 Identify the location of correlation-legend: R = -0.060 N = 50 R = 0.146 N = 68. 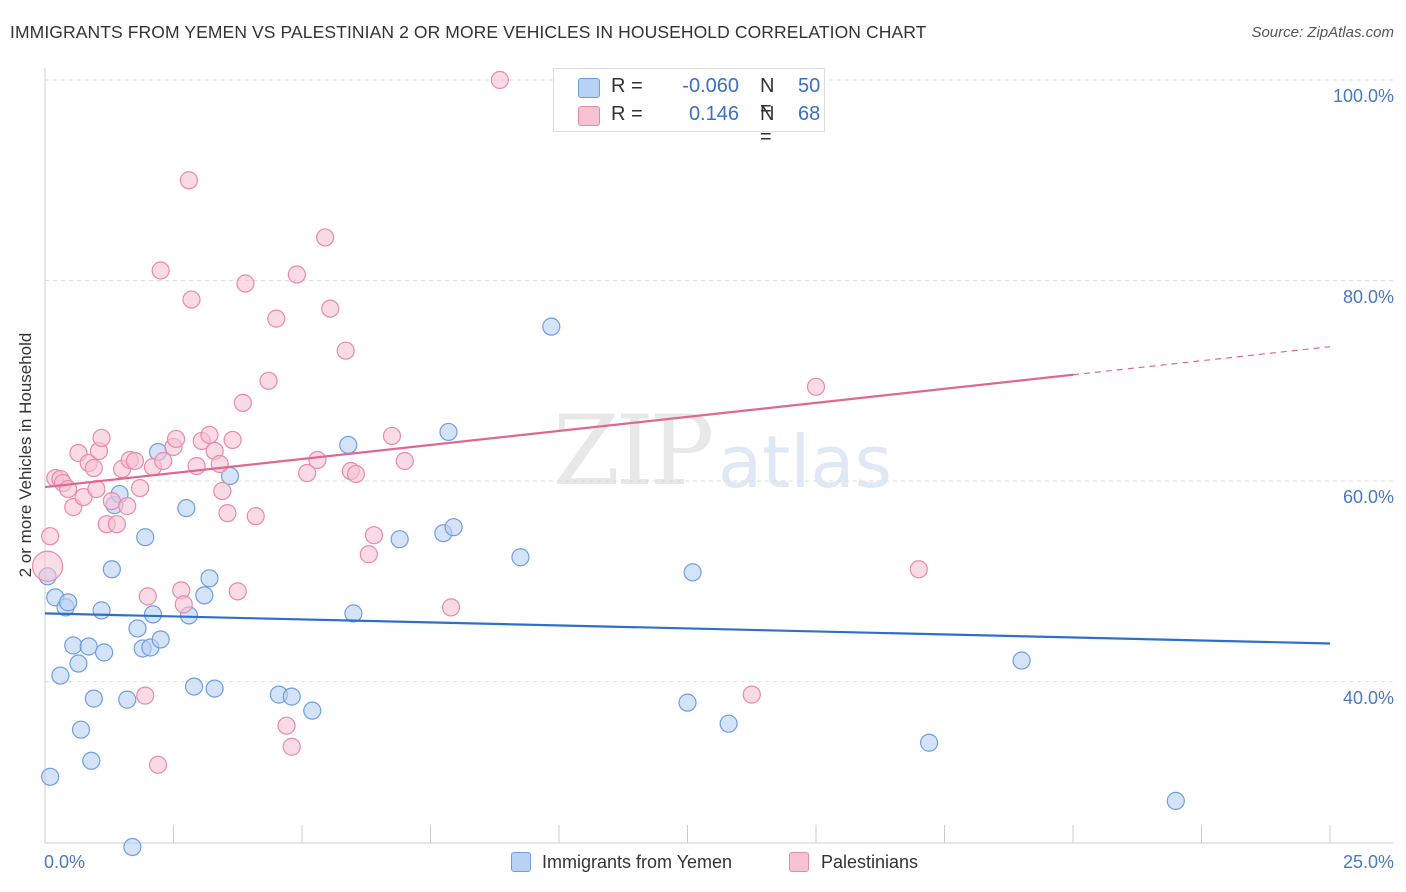
(689, 108).